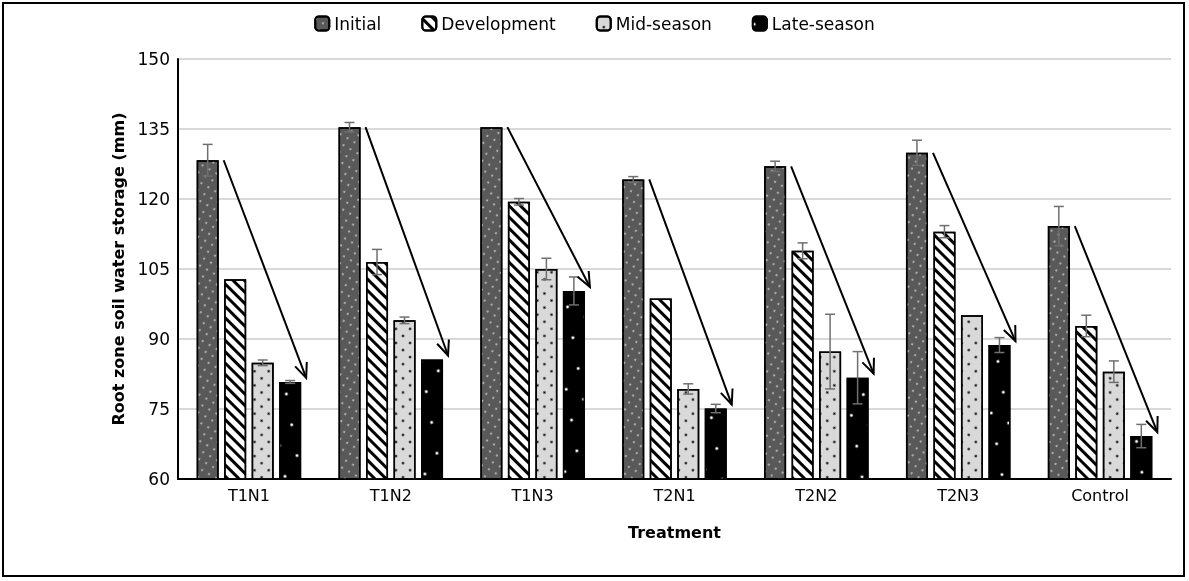 The width and height of the screenshot is (1189, 581). I want to click on y-tick-label: 75, so click(159, 409).